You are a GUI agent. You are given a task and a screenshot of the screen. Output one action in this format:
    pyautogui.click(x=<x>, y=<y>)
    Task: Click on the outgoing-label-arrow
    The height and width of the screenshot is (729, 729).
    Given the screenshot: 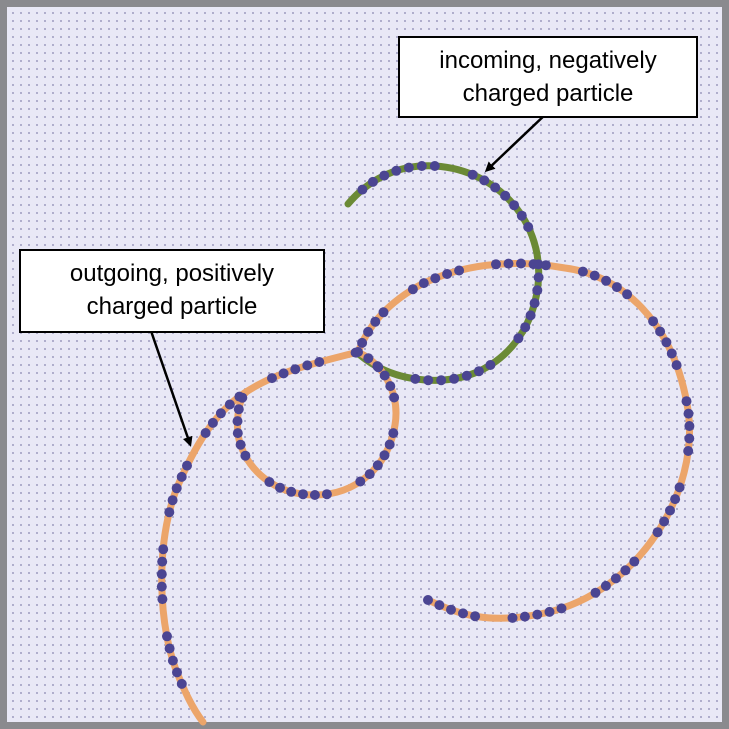 What is the action you would take?
    pyautogui.click(x=170, y=387)
    